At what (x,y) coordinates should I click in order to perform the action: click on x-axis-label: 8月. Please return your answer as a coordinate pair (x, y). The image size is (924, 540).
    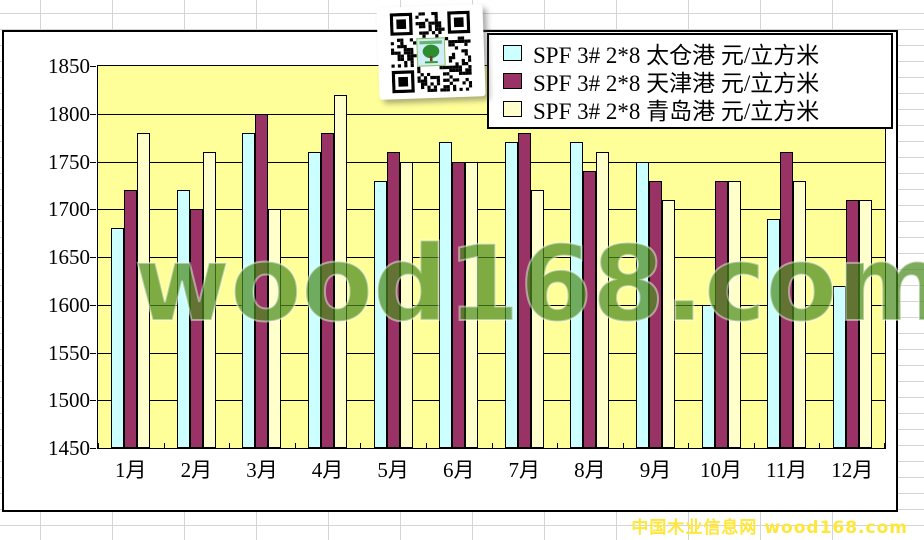
    Looking at the image, I should click on (590, 470).